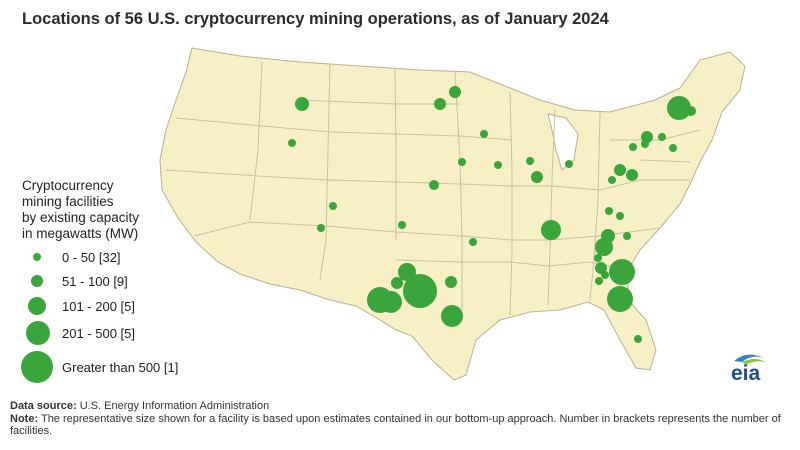  I want to click on legend-title-line: by existing capacity, so click(81, 217).